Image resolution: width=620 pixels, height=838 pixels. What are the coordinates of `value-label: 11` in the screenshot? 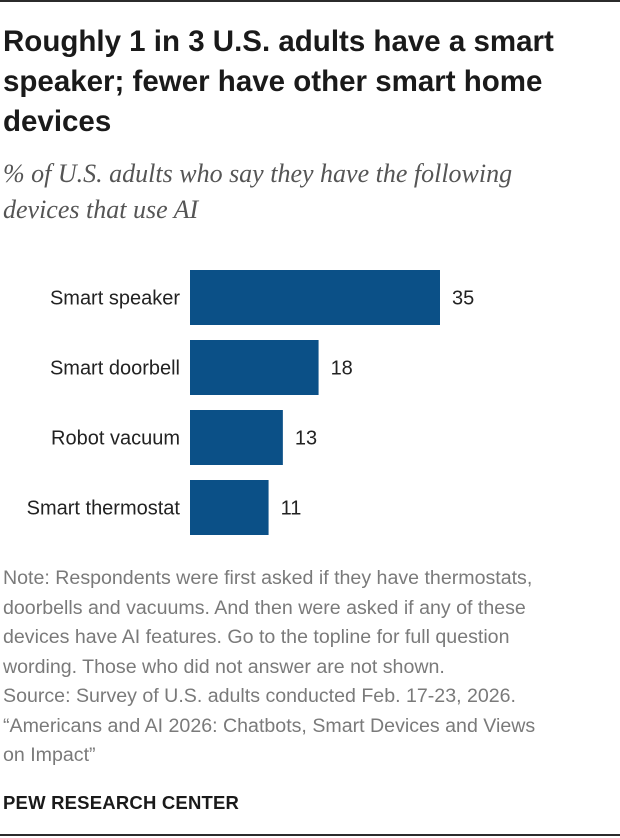 It's located at (291, 509).